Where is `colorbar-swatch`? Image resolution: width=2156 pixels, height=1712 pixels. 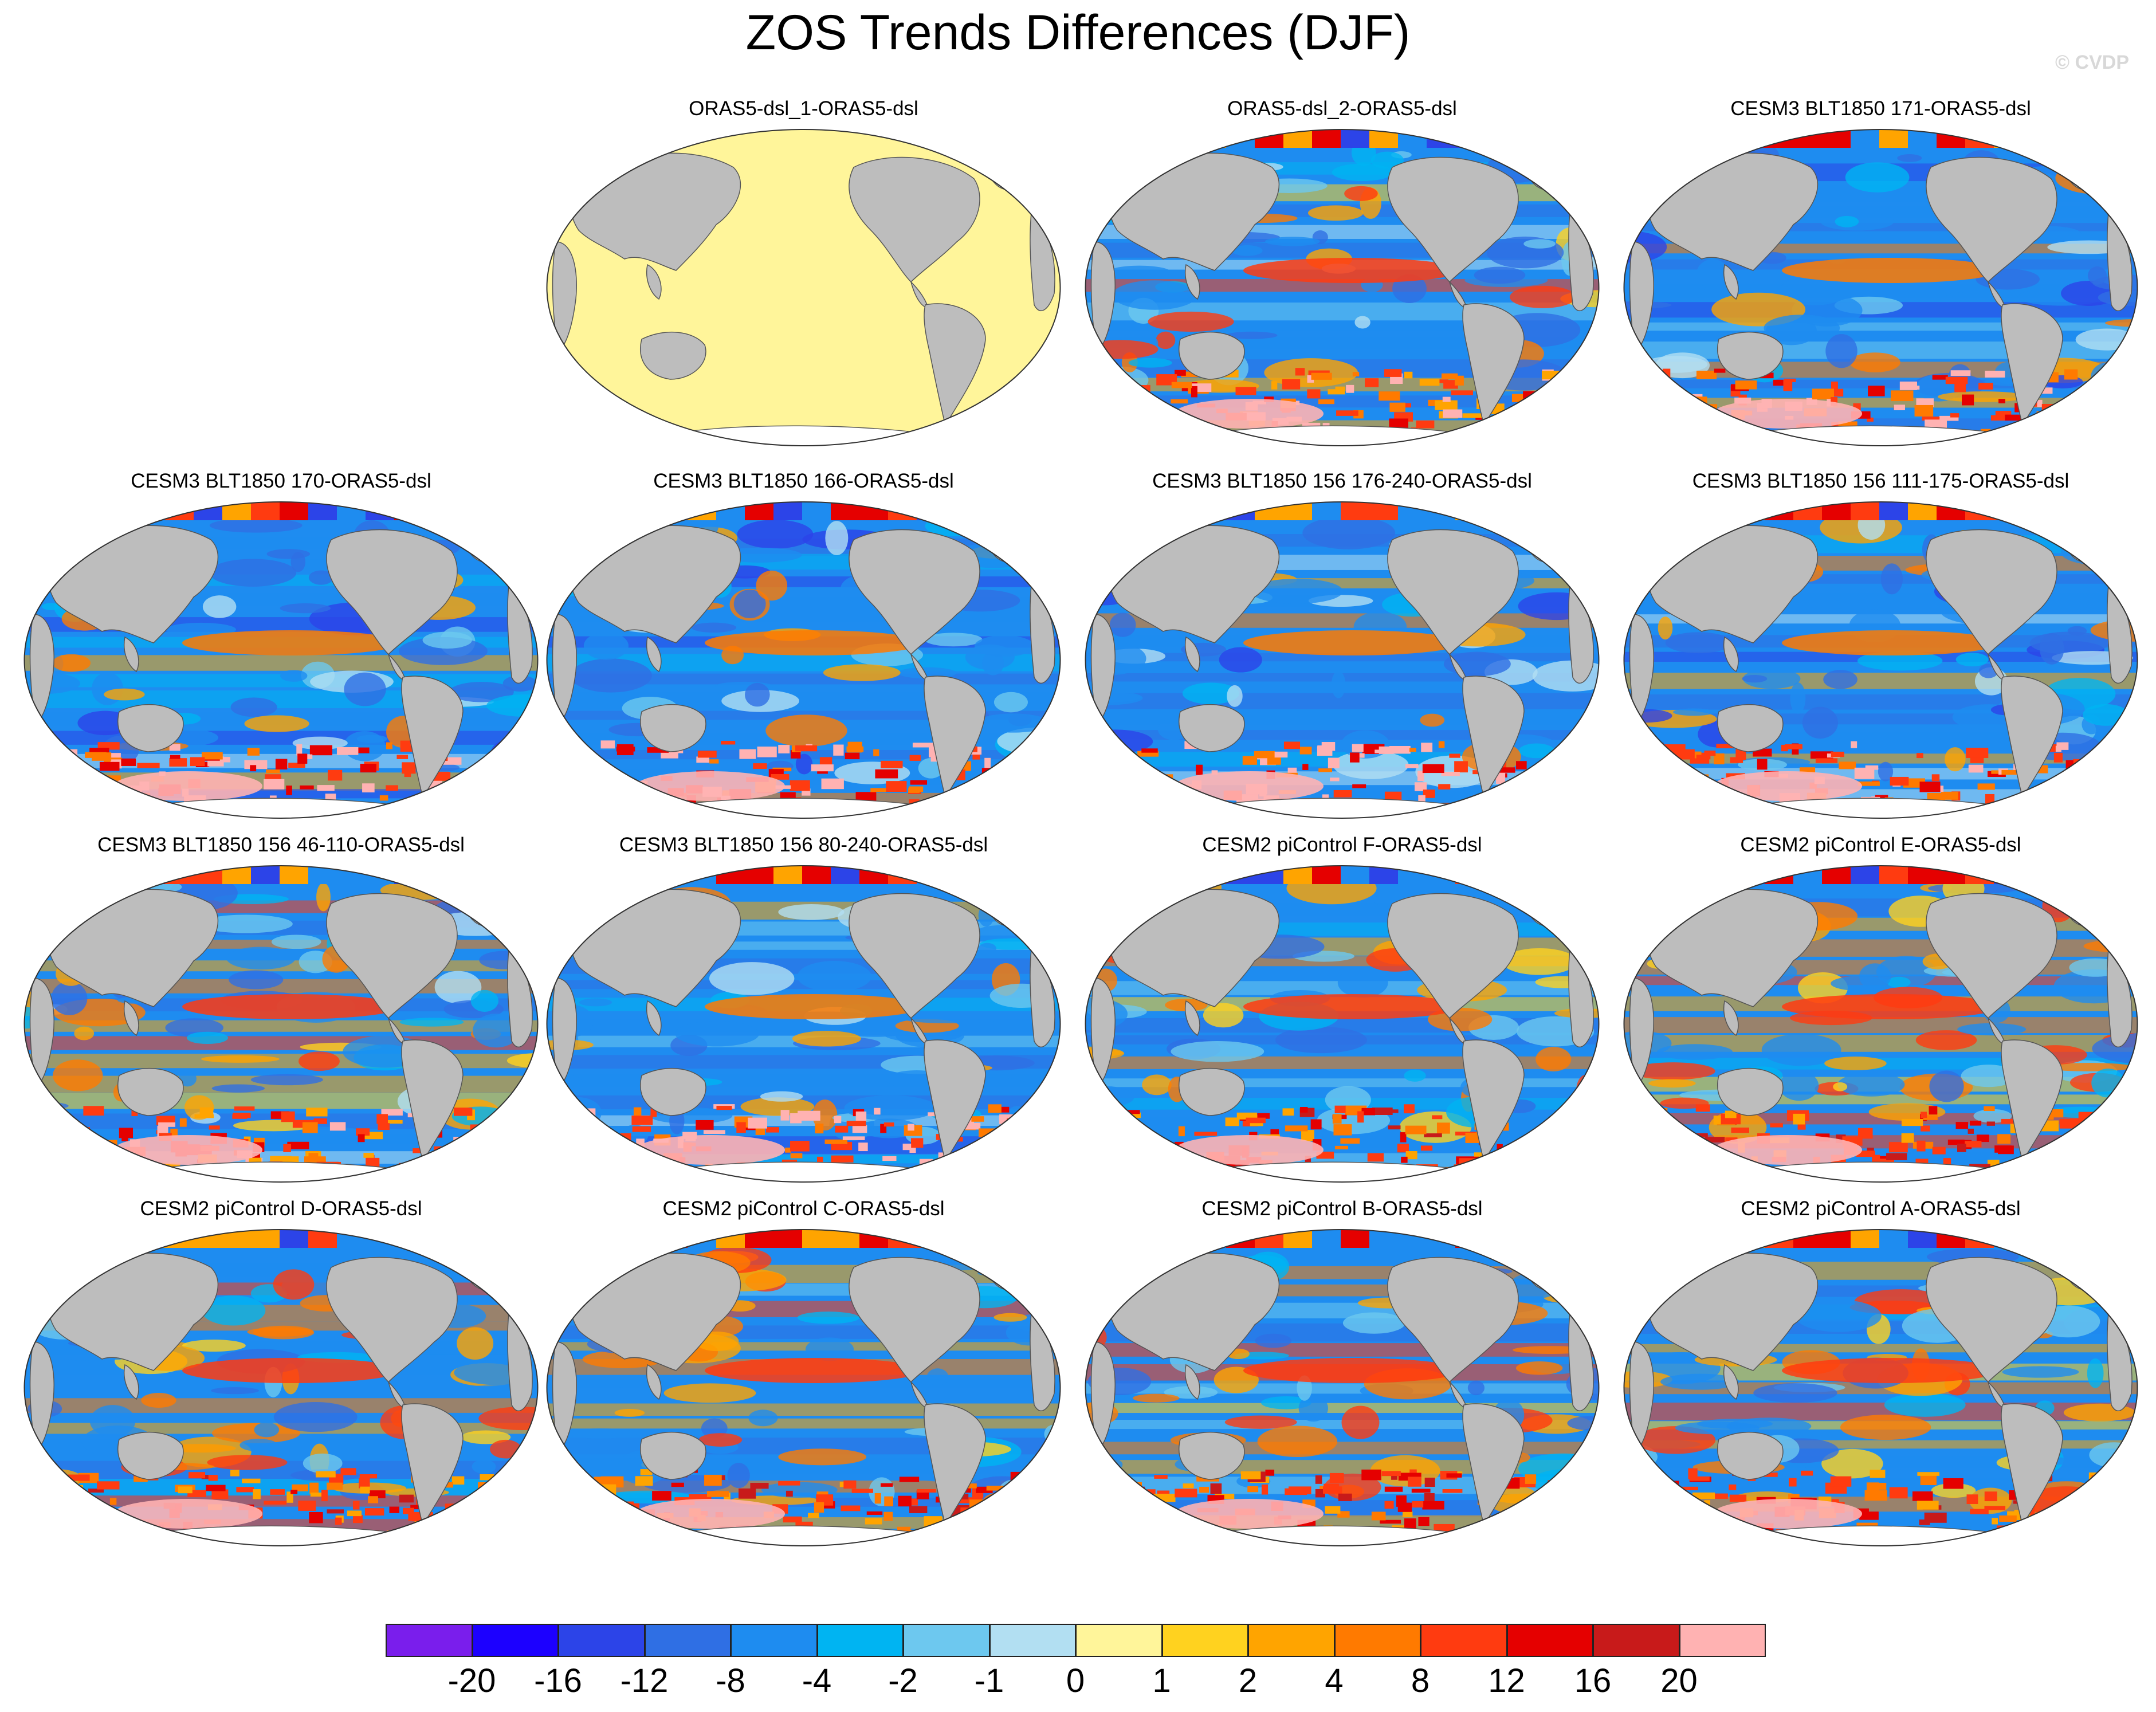
colorbar-swatch is located at coordinates (1722, 1640).